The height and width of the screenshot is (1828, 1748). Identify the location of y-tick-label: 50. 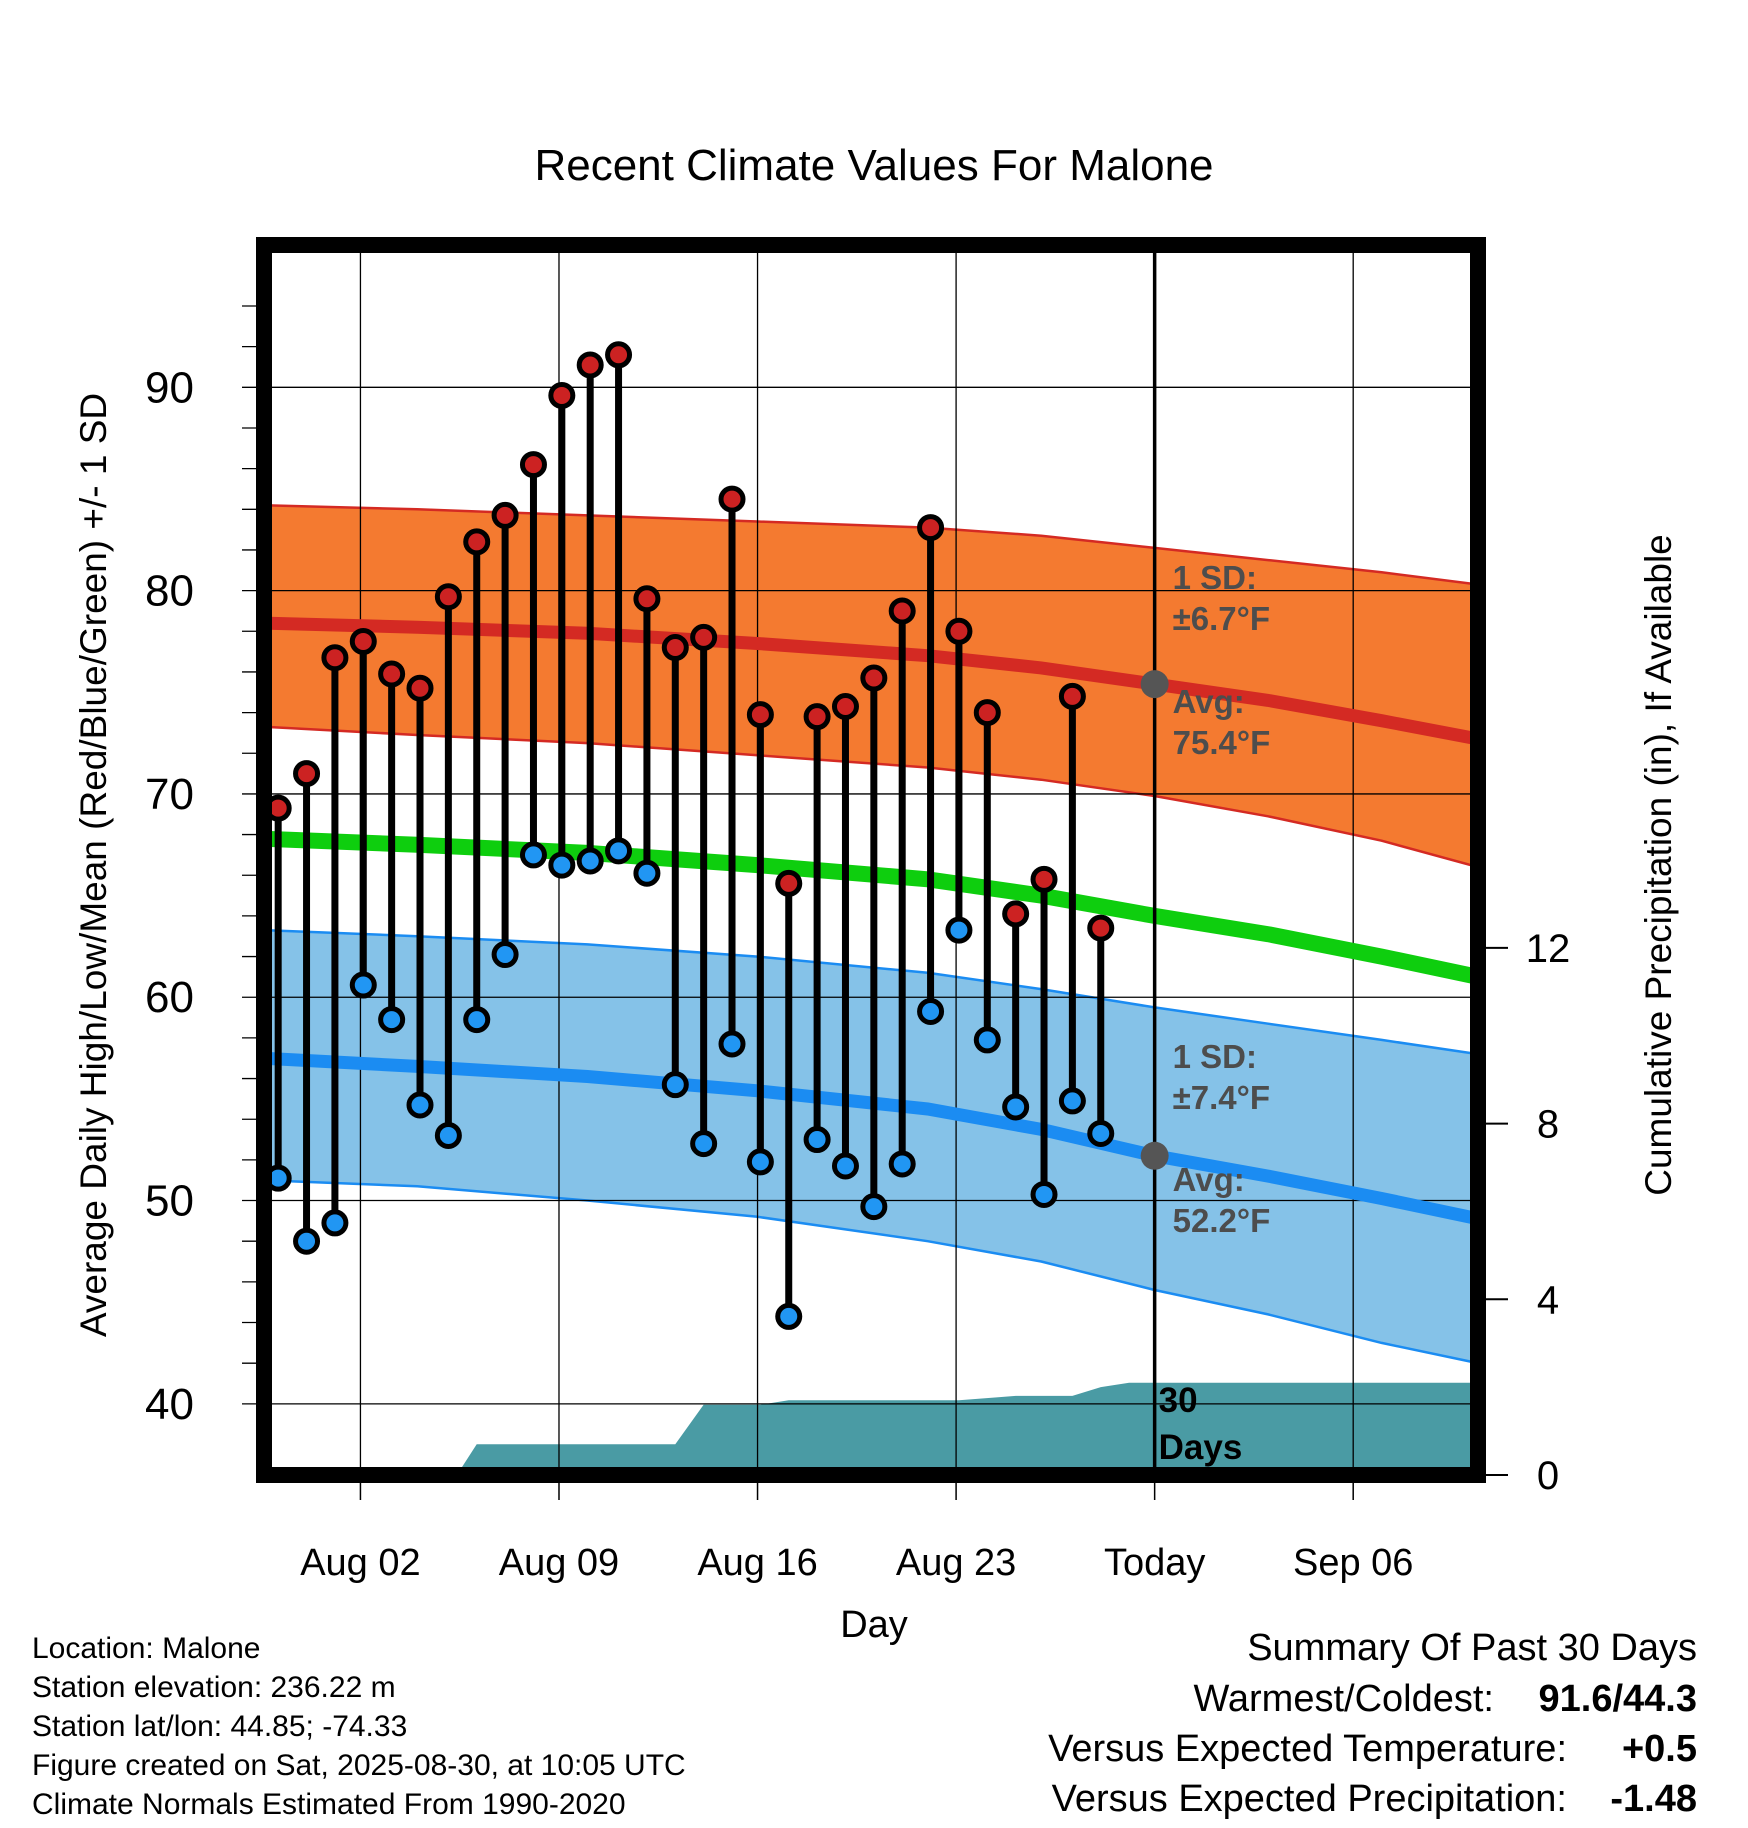
(169, 1201).